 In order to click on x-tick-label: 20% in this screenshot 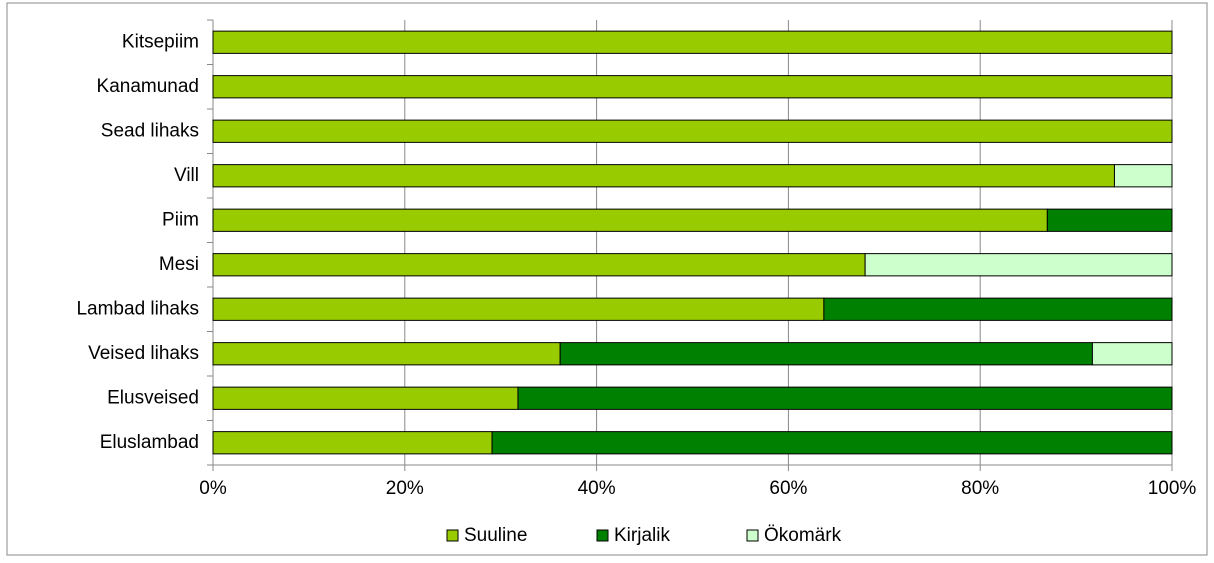, I will do `click(405, 488)`.